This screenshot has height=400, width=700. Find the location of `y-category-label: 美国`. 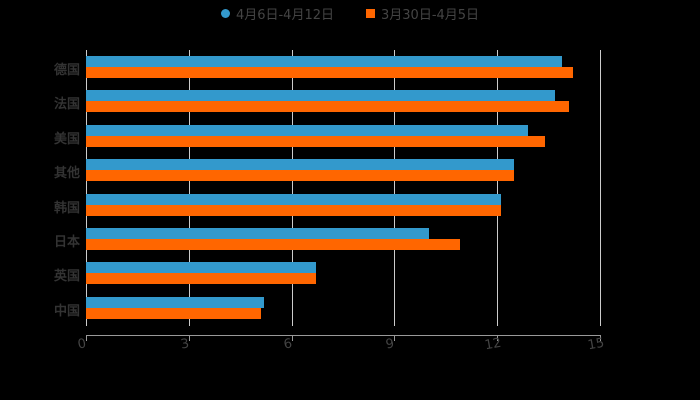

y-category-label: 美国 is located at coordinates (66, 139).